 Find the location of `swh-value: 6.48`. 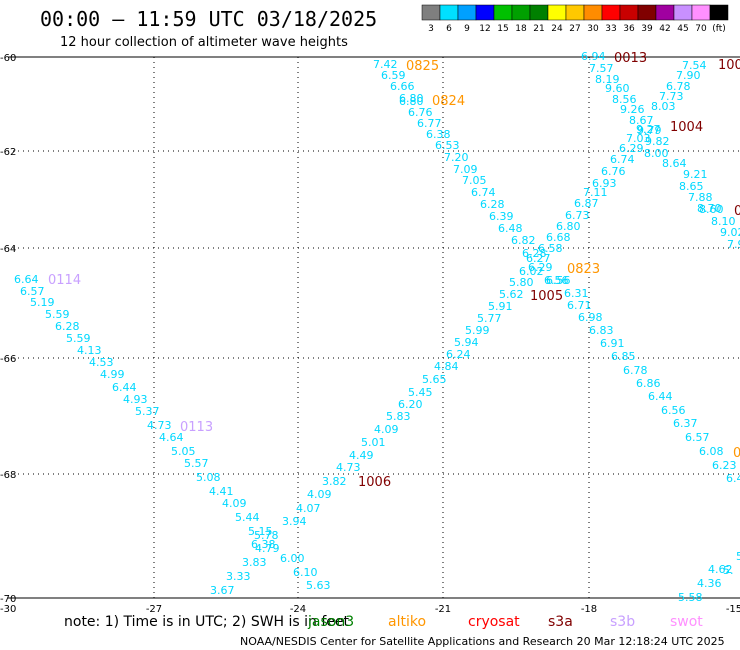

swh-value: 6.48 is located at coordinates (510, 228).